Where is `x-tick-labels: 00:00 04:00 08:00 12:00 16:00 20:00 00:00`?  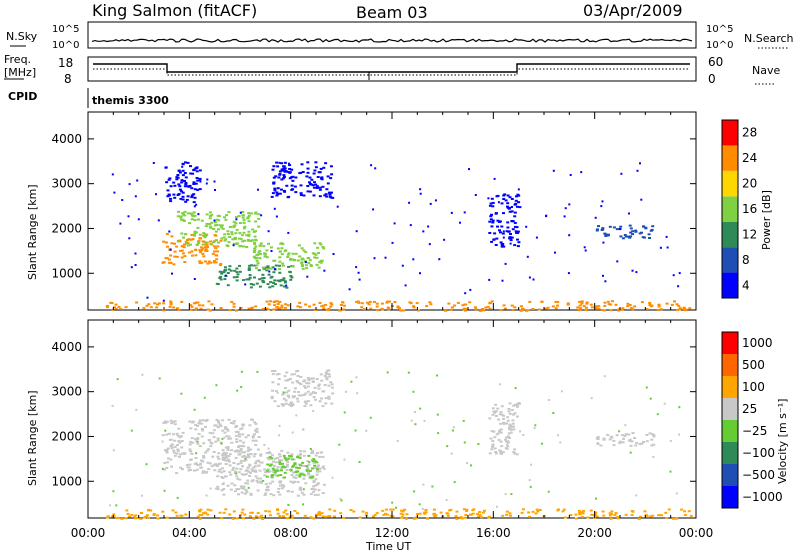
x-tick-labels: 00:00 04:00 08:00 12:00 16:00 20:00 00:00 is located at coordinates (392, 533).